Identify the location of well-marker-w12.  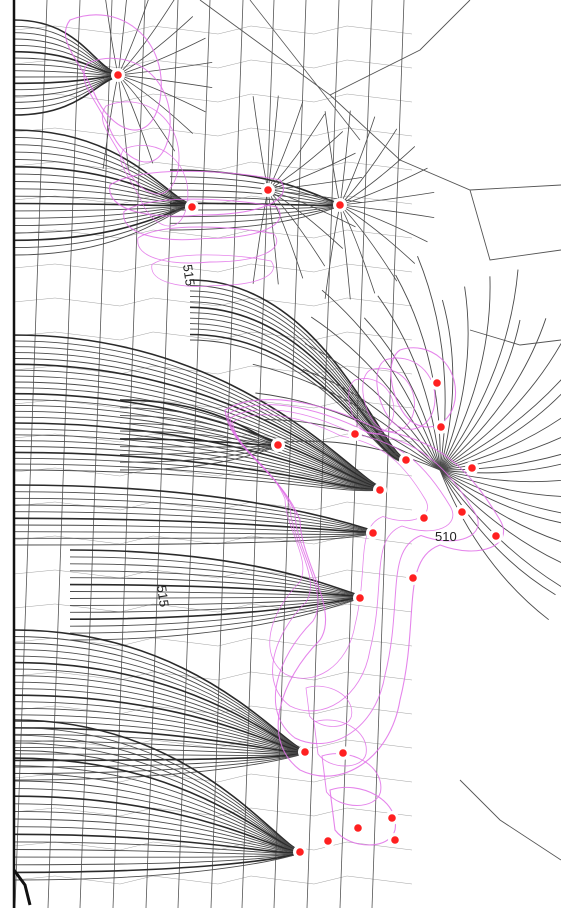
(424, 518).